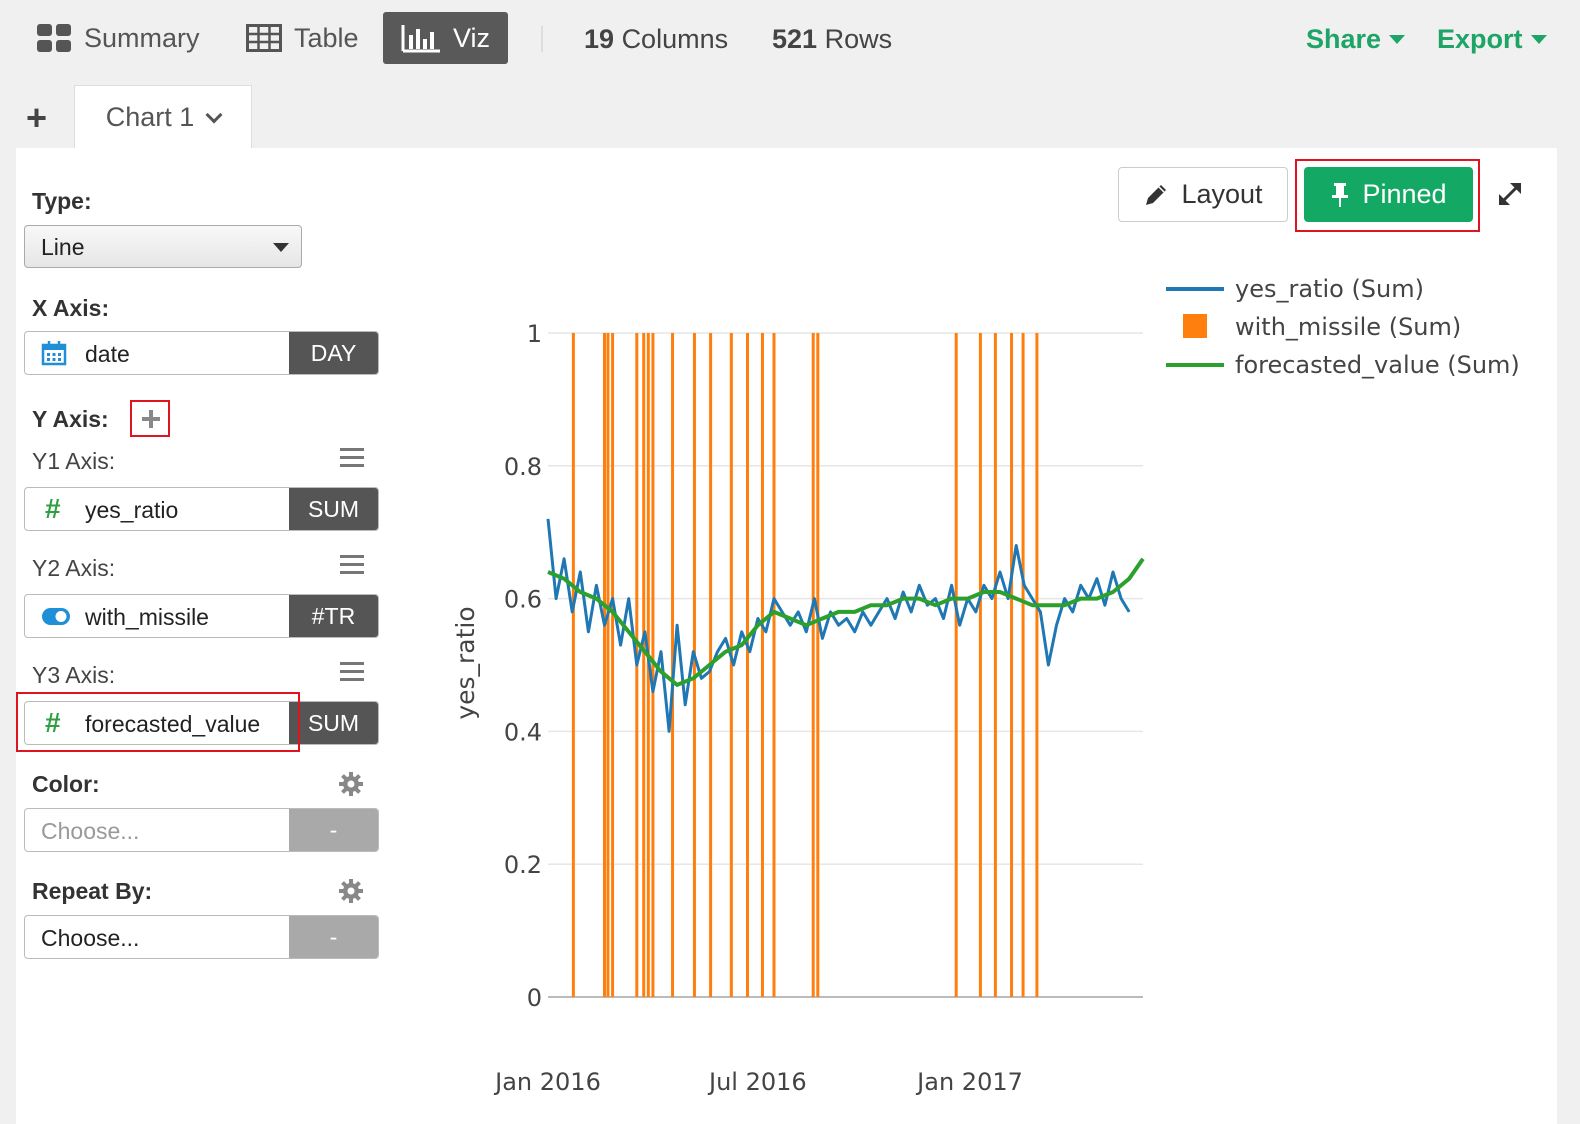 The width and height of the screenshot is (1580, 1124). I want to click on add-y-axis-button, so click(151, 421).